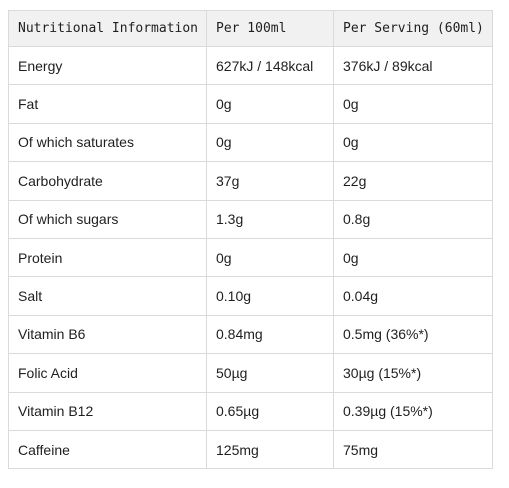  I want to click on per-100ml-value: 125mg, so click(270, 449).